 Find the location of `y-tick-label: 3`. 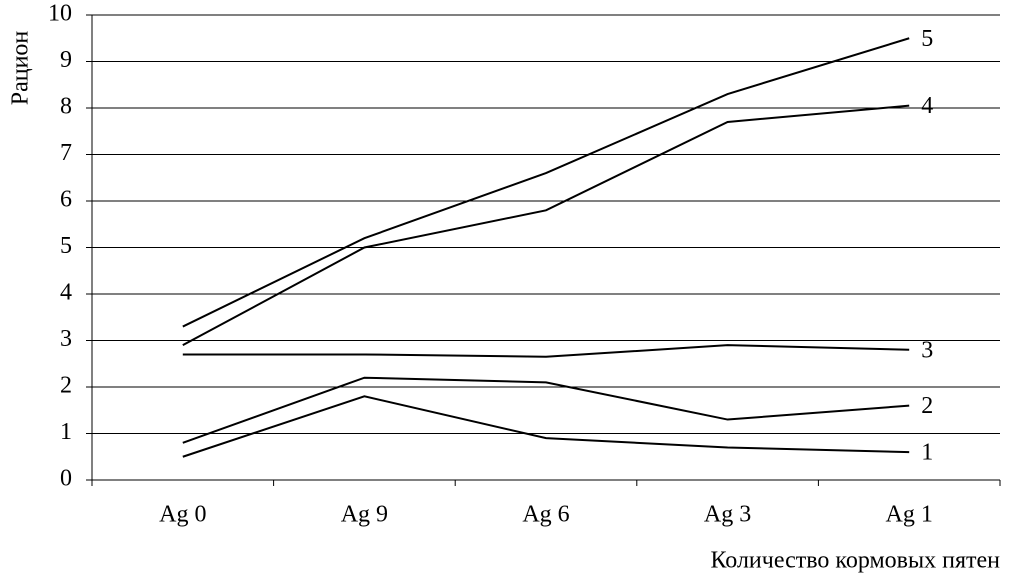

y-tick-label: 3 is located at coordinates (66, 339).